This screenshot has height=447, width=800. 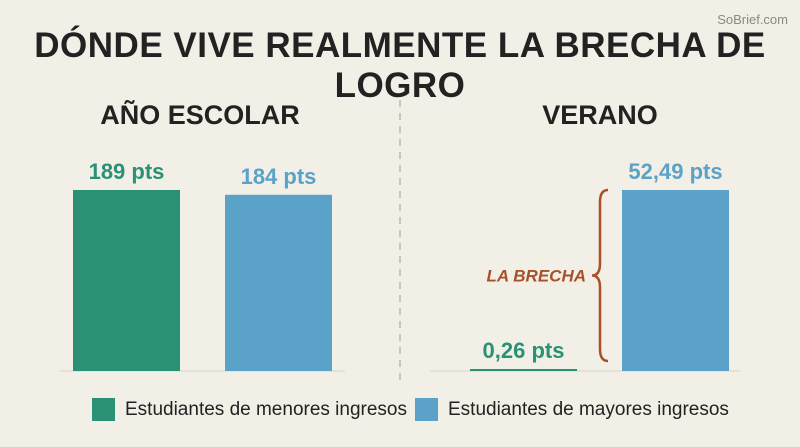 I want to click on data-label-0-1: 184 pts, so click(x=279, y=176).